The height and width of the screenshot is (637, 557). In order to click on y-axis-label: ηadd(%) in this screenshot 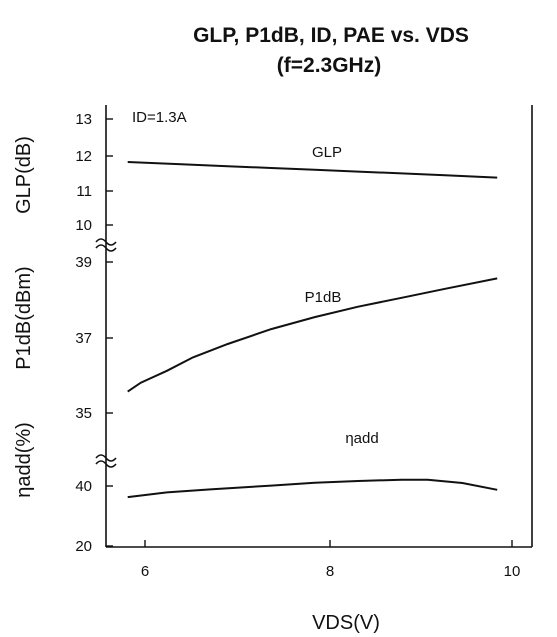, I will do `click(24, 460)`.